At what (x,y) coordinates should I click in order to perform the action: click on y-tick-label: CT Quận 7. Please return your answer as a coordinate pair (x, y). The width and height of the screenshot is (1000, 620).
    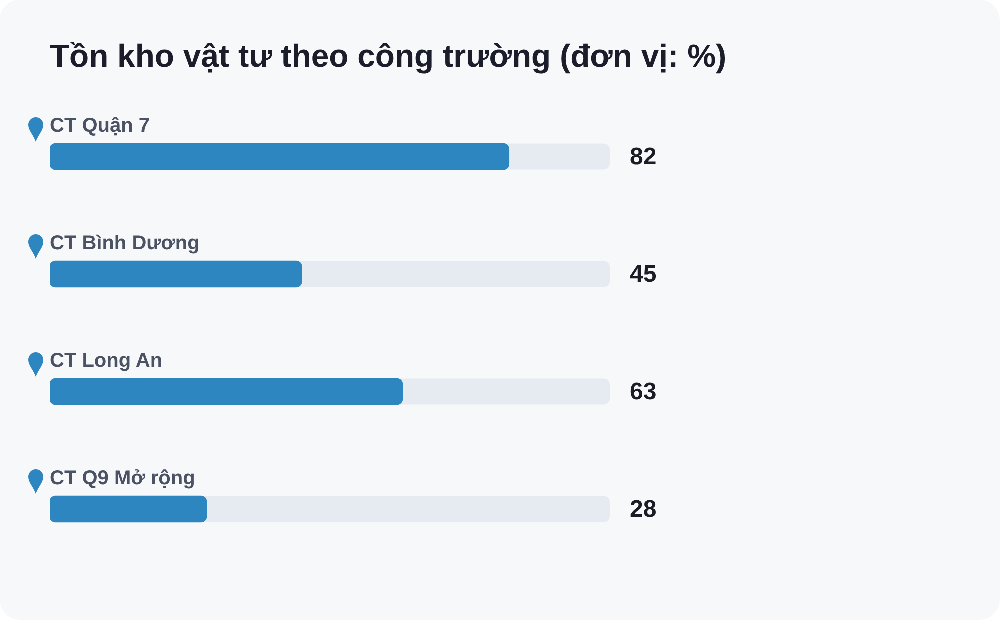
    Looking at the image, I should click on (100, 125).